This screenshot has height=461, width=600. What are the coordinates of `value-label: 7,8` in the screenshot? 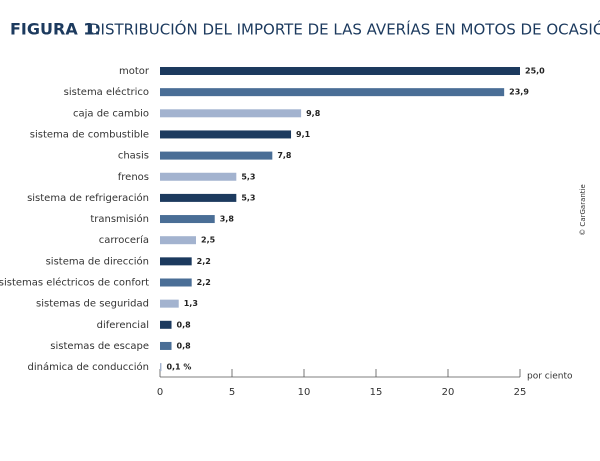 It's located at (284, 155).